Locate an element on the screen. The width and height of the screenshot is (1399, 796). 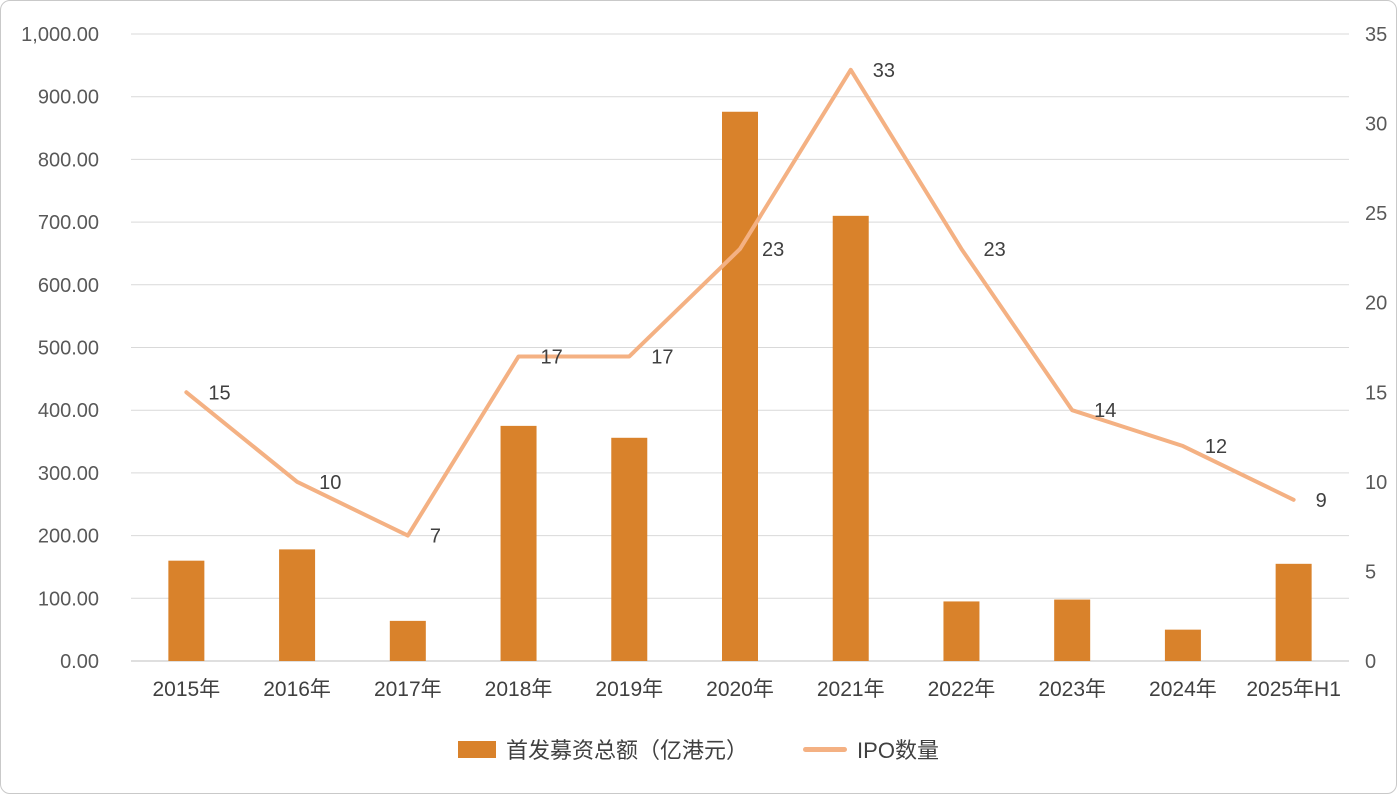
svg-text: 14 is located at coordinates (1105, 411).